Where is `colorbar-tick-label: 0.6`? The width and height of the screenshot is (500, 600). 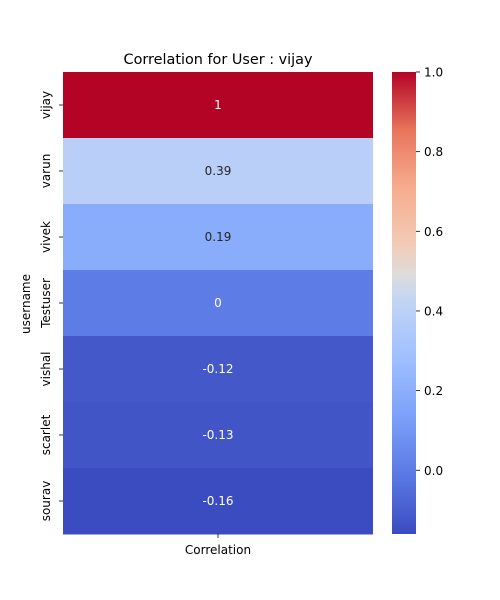
colorbar-tick-label: 0.6 is located at coordinates (433, 232).